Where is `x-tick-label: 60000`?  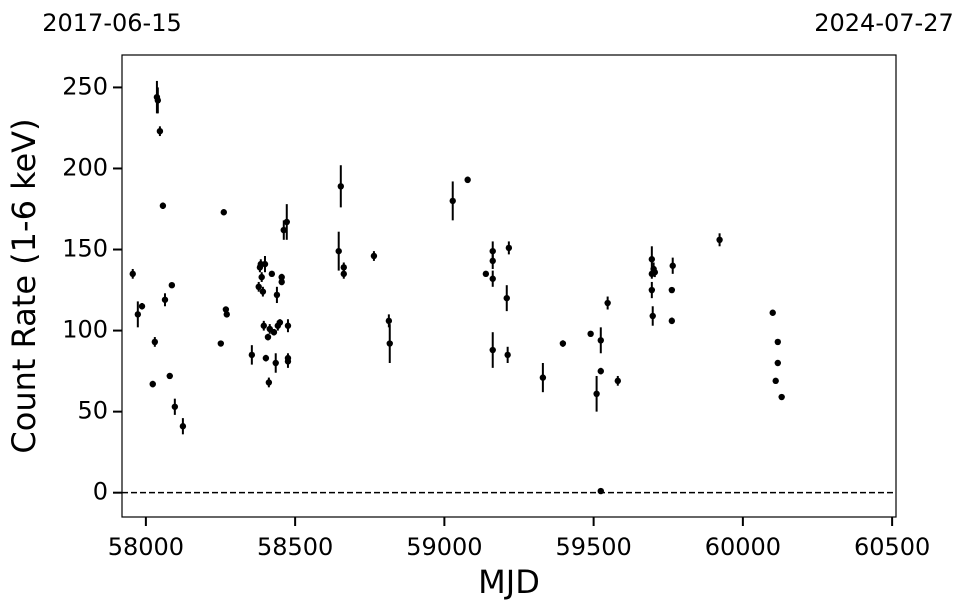
x-tick-label: 60000 is located at coordinates (743, 547).